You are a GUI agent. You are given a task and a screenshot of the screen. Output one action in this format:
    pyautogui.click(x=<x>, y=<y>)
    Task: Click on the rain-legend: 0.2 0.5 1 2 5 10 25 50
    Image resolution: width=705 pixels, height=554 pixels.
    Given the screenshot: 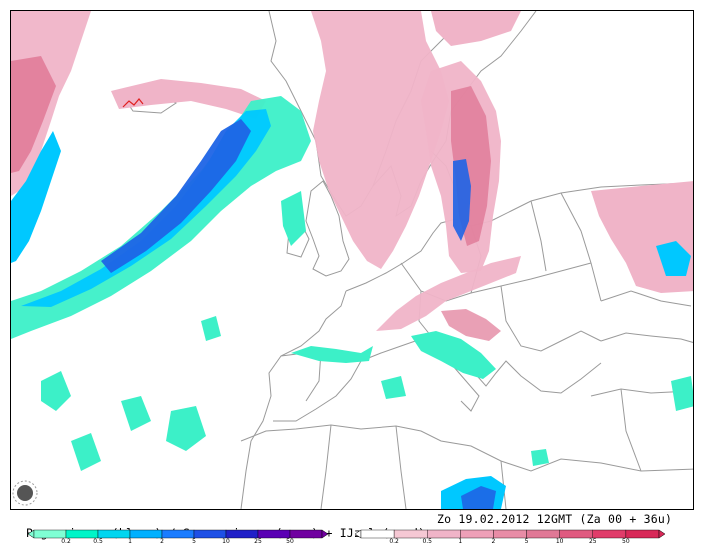 What is the action you would take?
    pyautogui.click(x=178, y=536)
    